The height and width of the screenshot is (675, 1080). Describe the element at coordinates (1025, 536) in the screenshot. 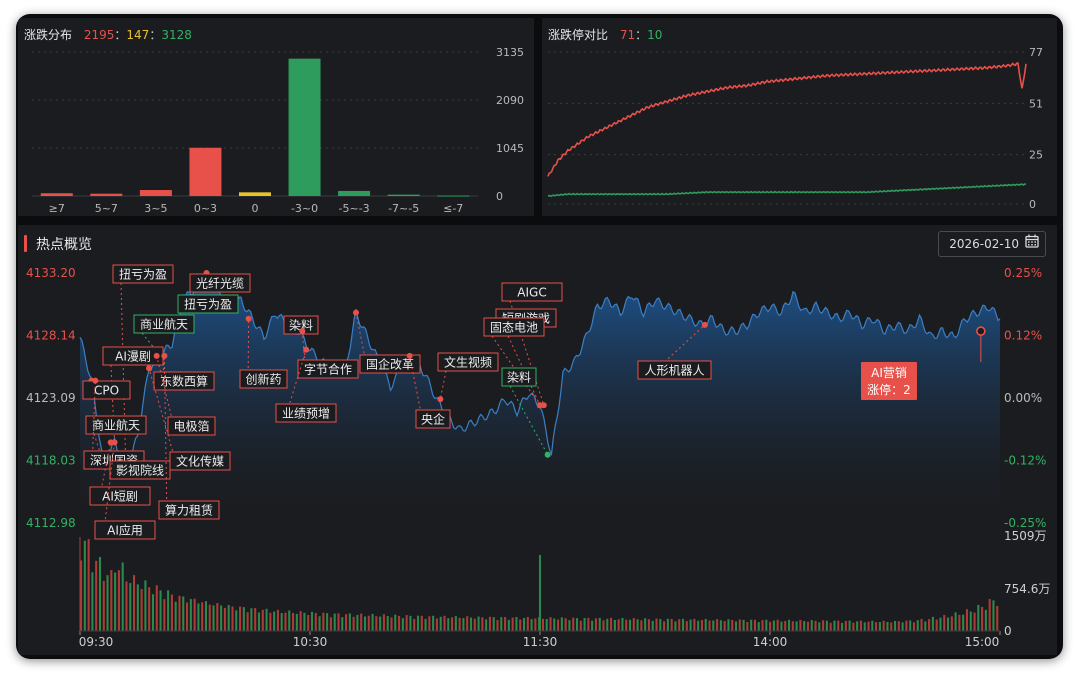

I see `volume-label: 1509万` at that location.